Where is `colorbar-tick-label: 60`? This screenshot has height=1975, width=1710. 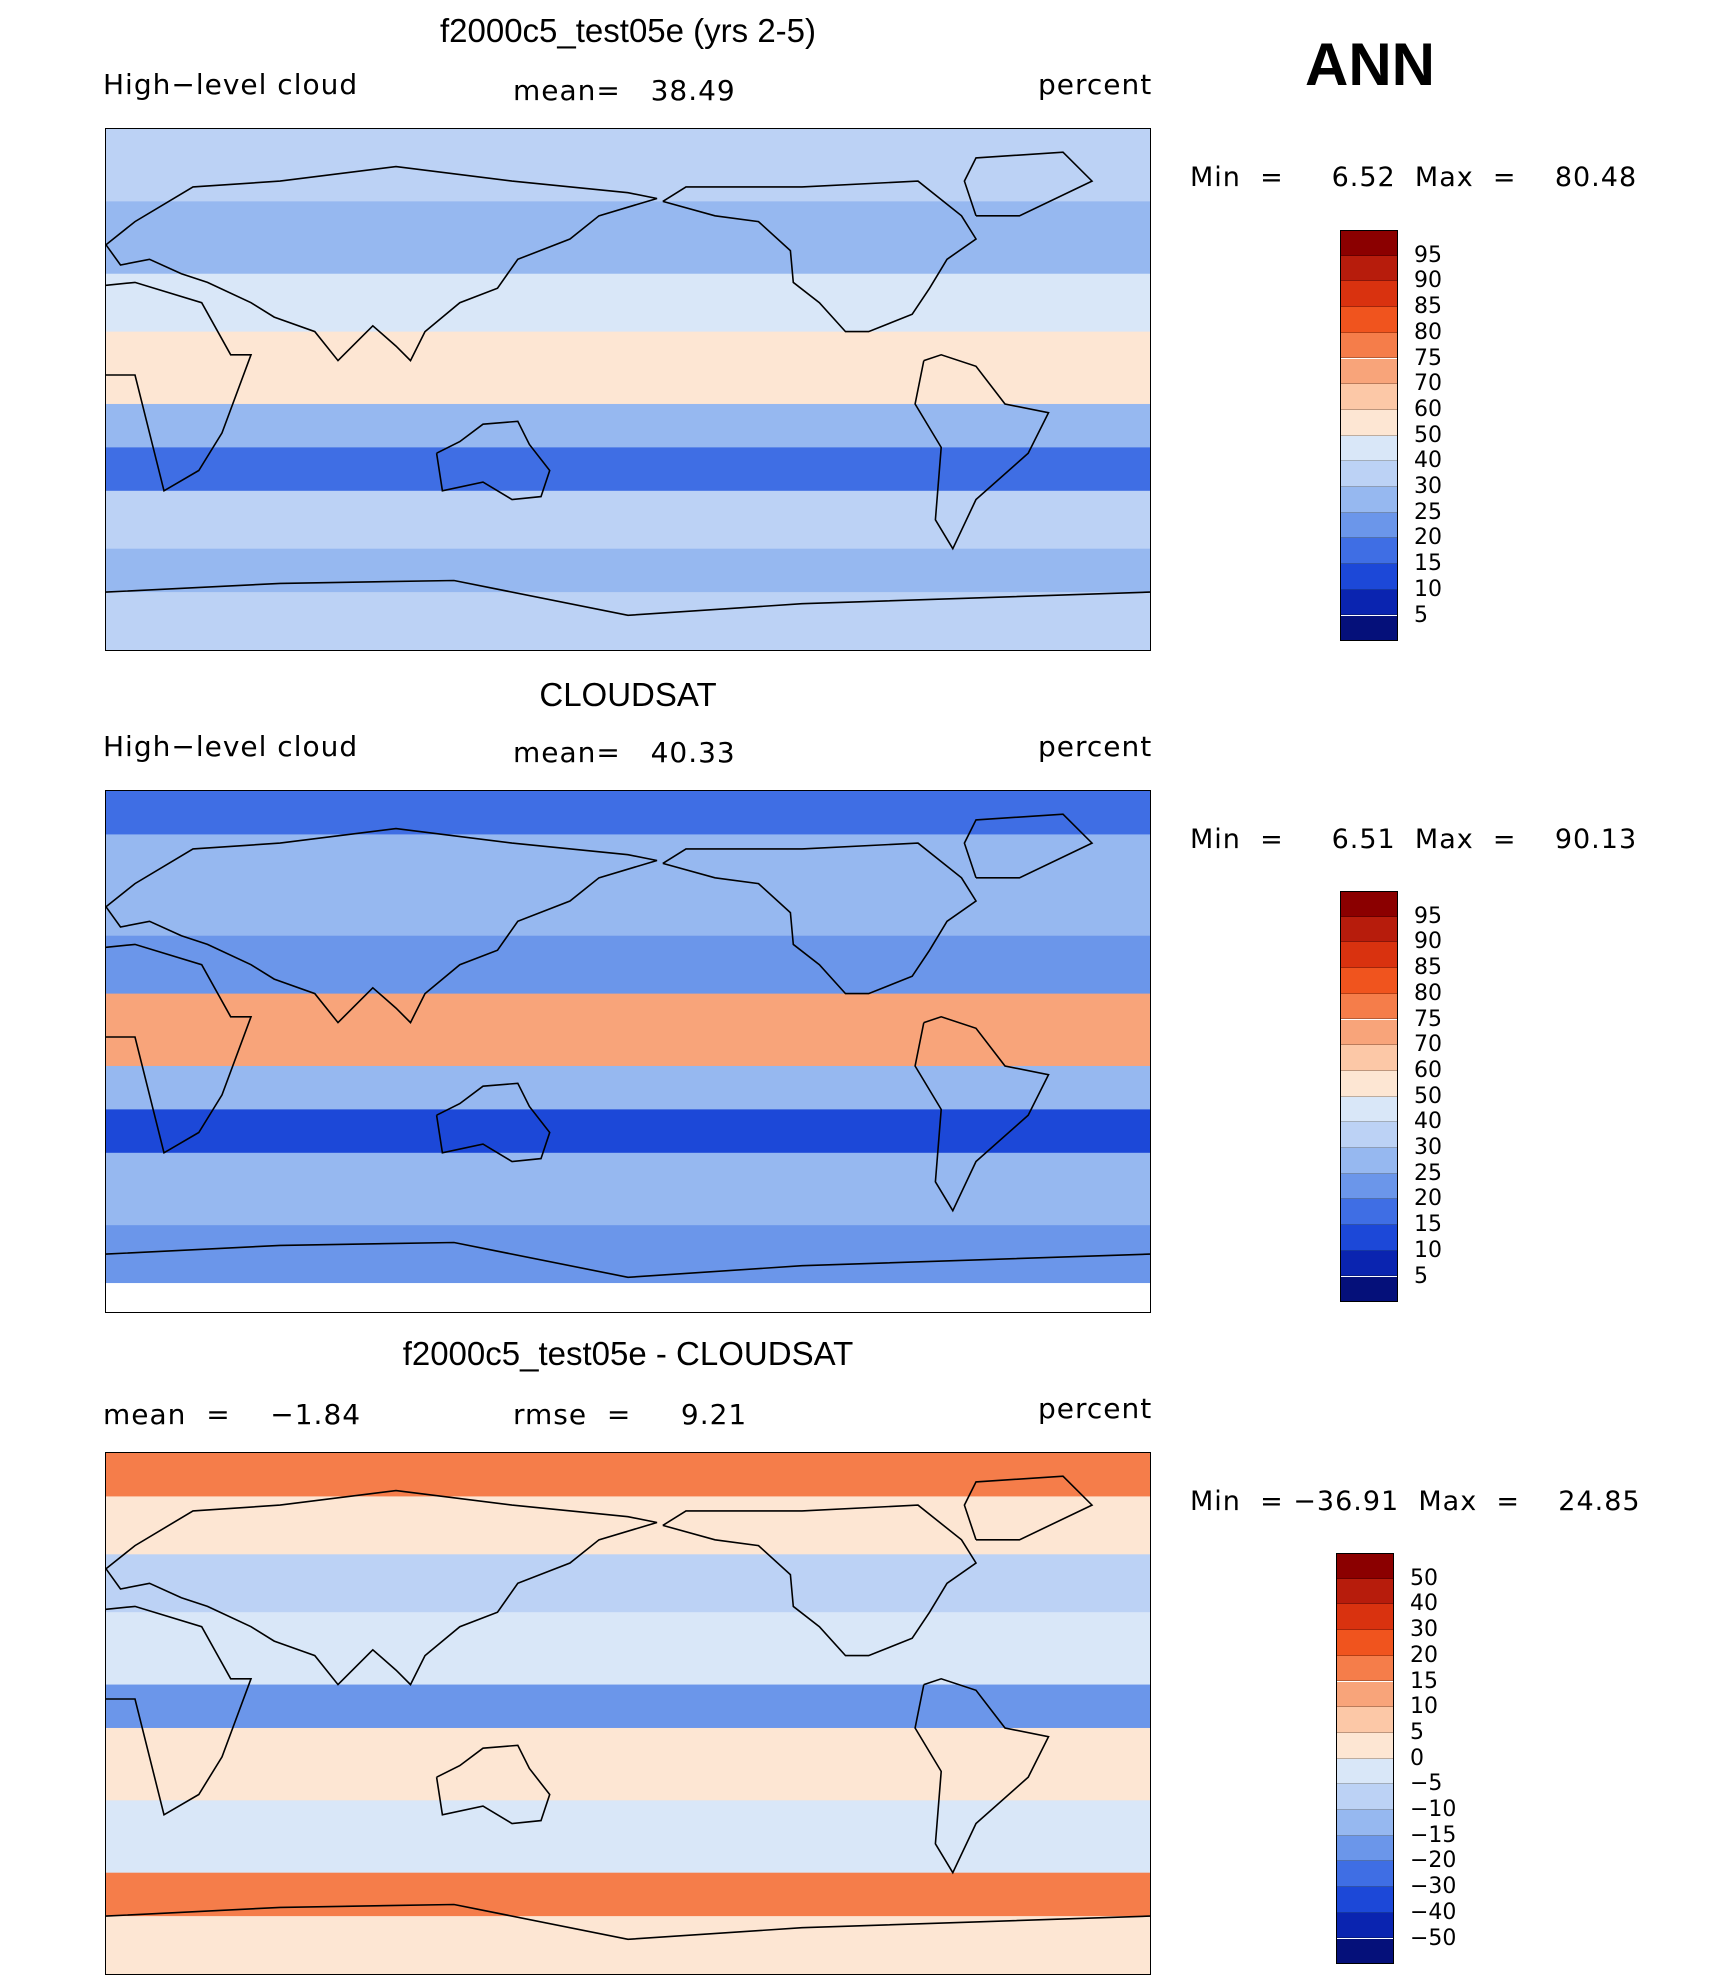 colorbar-tick-label: 60 is located at coordinates (1428, 1070).